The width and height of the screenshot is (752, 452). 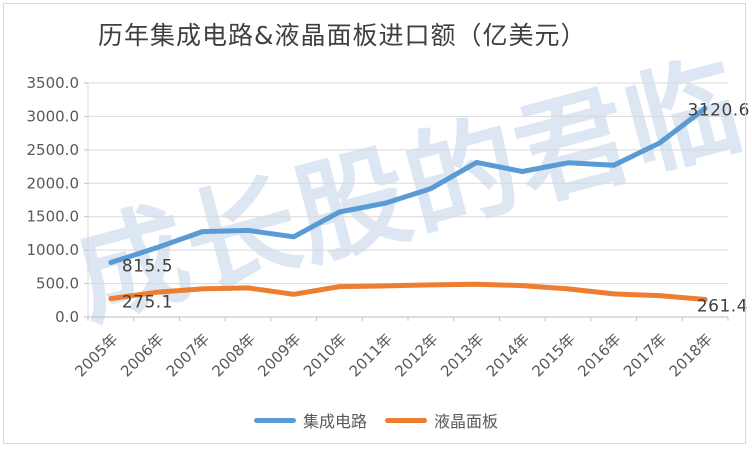 I want to click on x-tick-label: 2007年, so click(x=188, y=355).